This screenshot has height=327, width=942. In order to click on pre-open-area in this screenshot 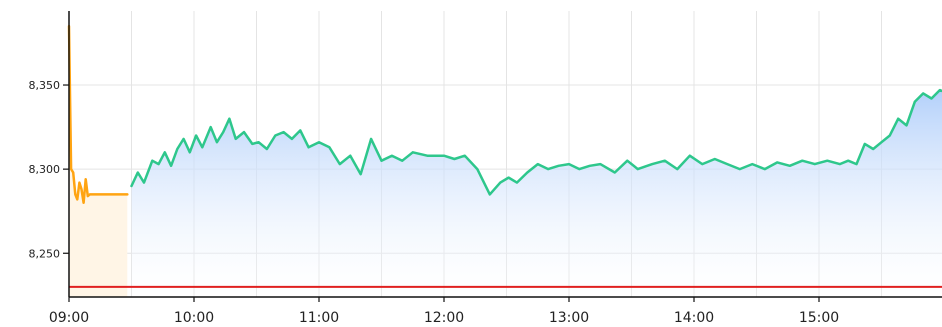, I will do `click(98, 161)`.